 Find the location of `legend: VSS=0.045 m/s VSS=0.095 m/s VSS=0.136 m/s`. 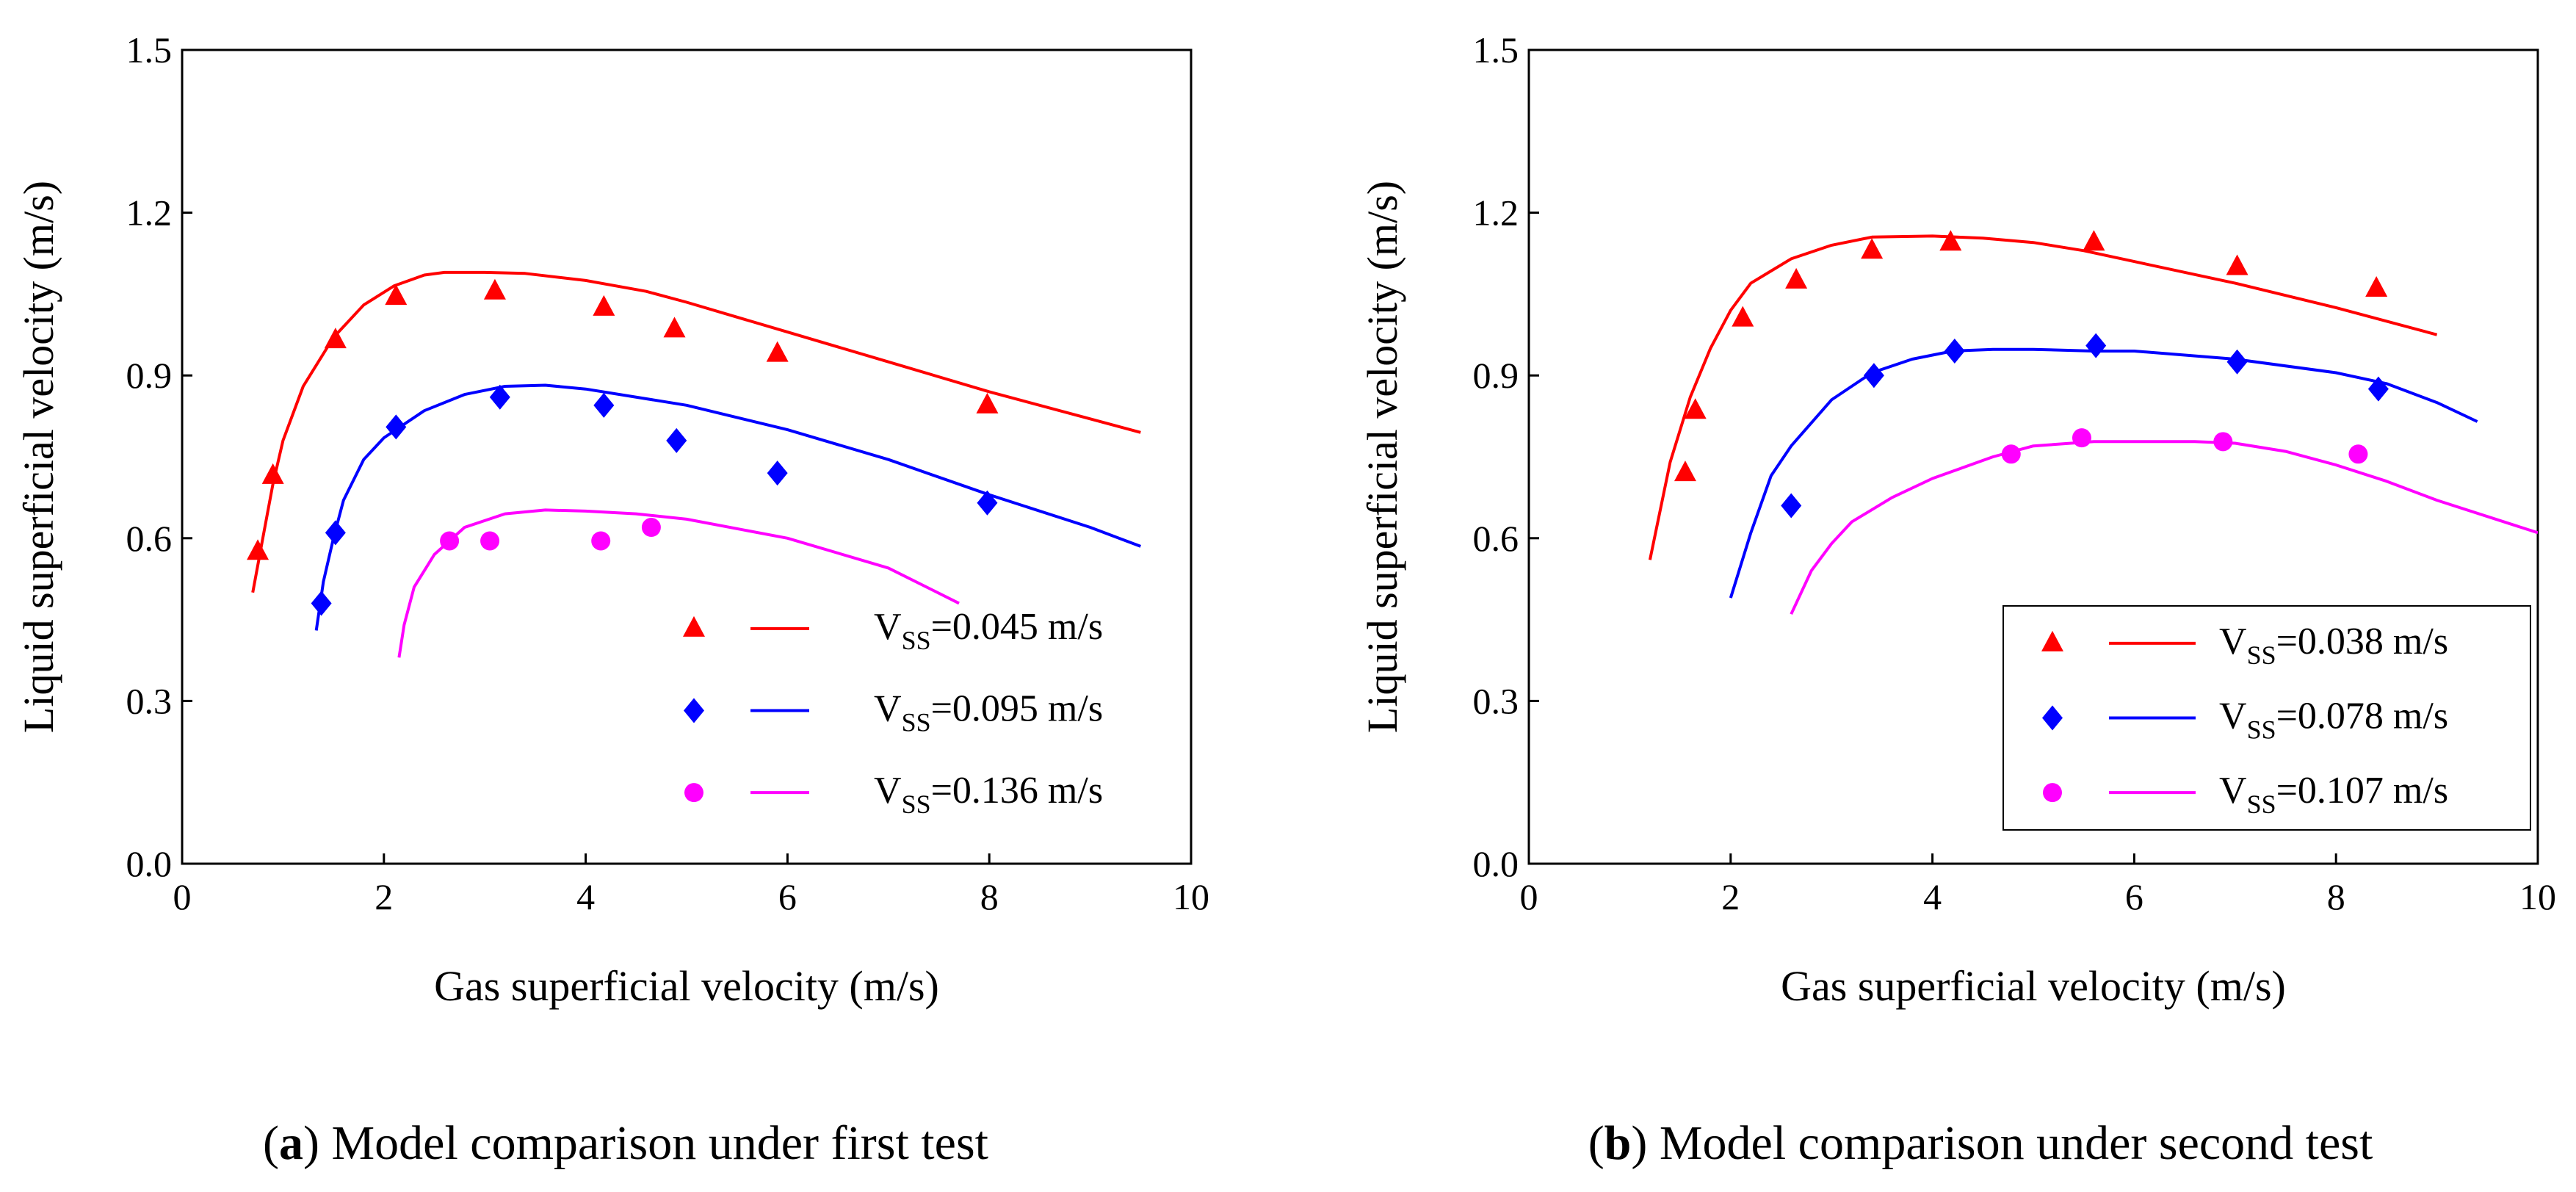

legend: VSS=0.045 m/s VSS=0.095 m/s VSS=0.136 m/s is located at coordinates (893, 712).